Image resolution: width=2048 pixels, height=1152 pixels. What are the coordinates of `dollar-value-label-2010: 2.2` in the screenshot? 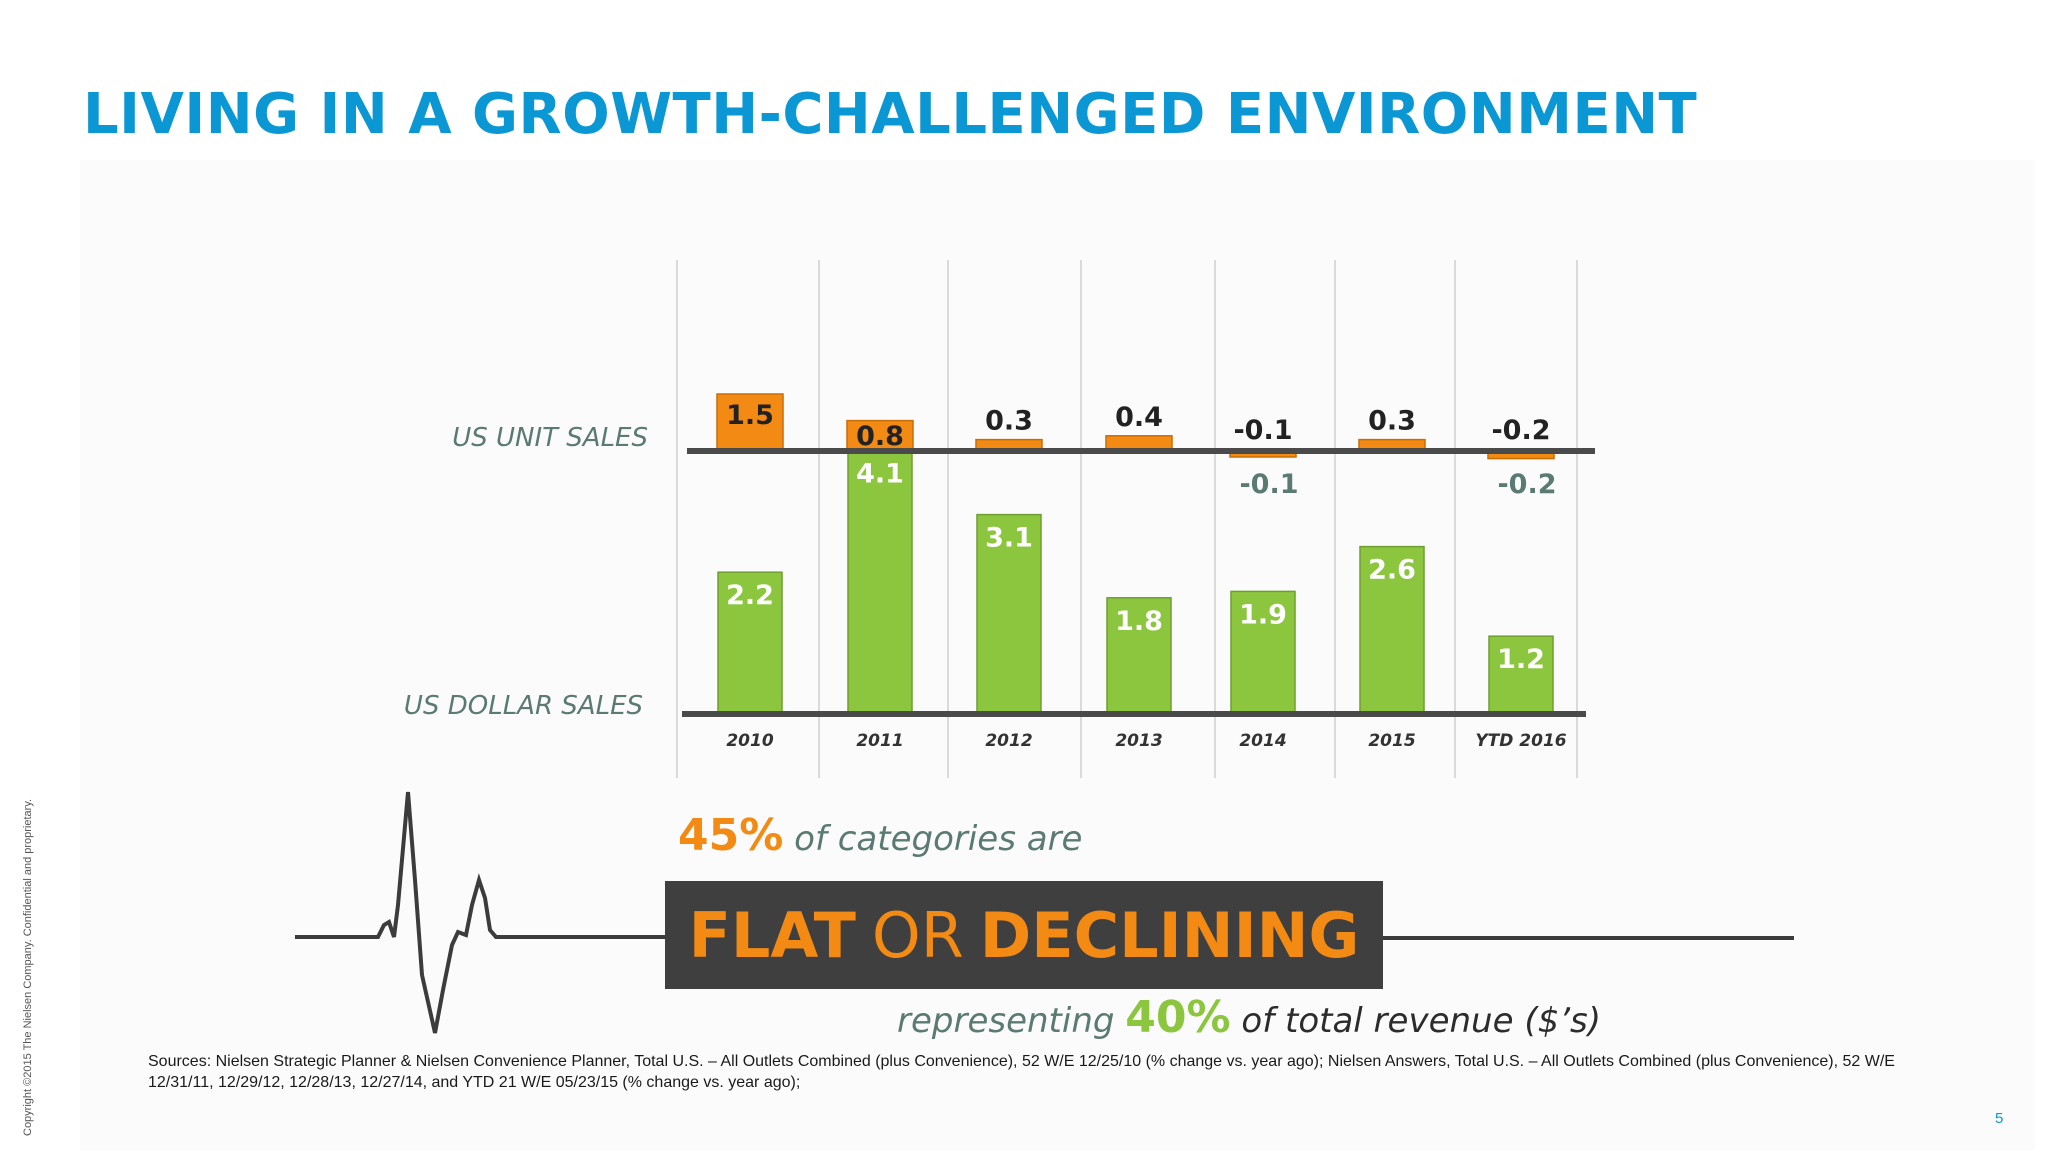 It's located at (750, 595).